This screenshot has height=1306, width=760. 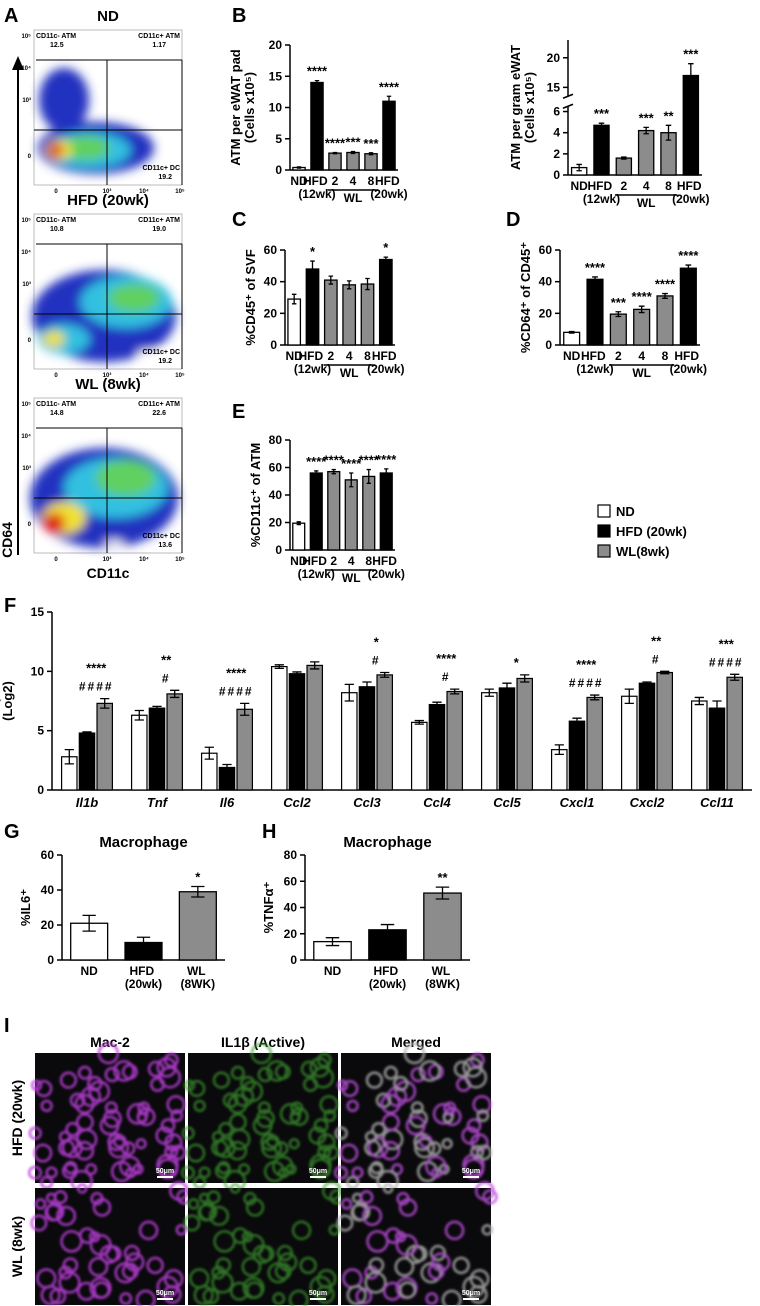 I want to click on density-plot, so click(x=96, y=121).